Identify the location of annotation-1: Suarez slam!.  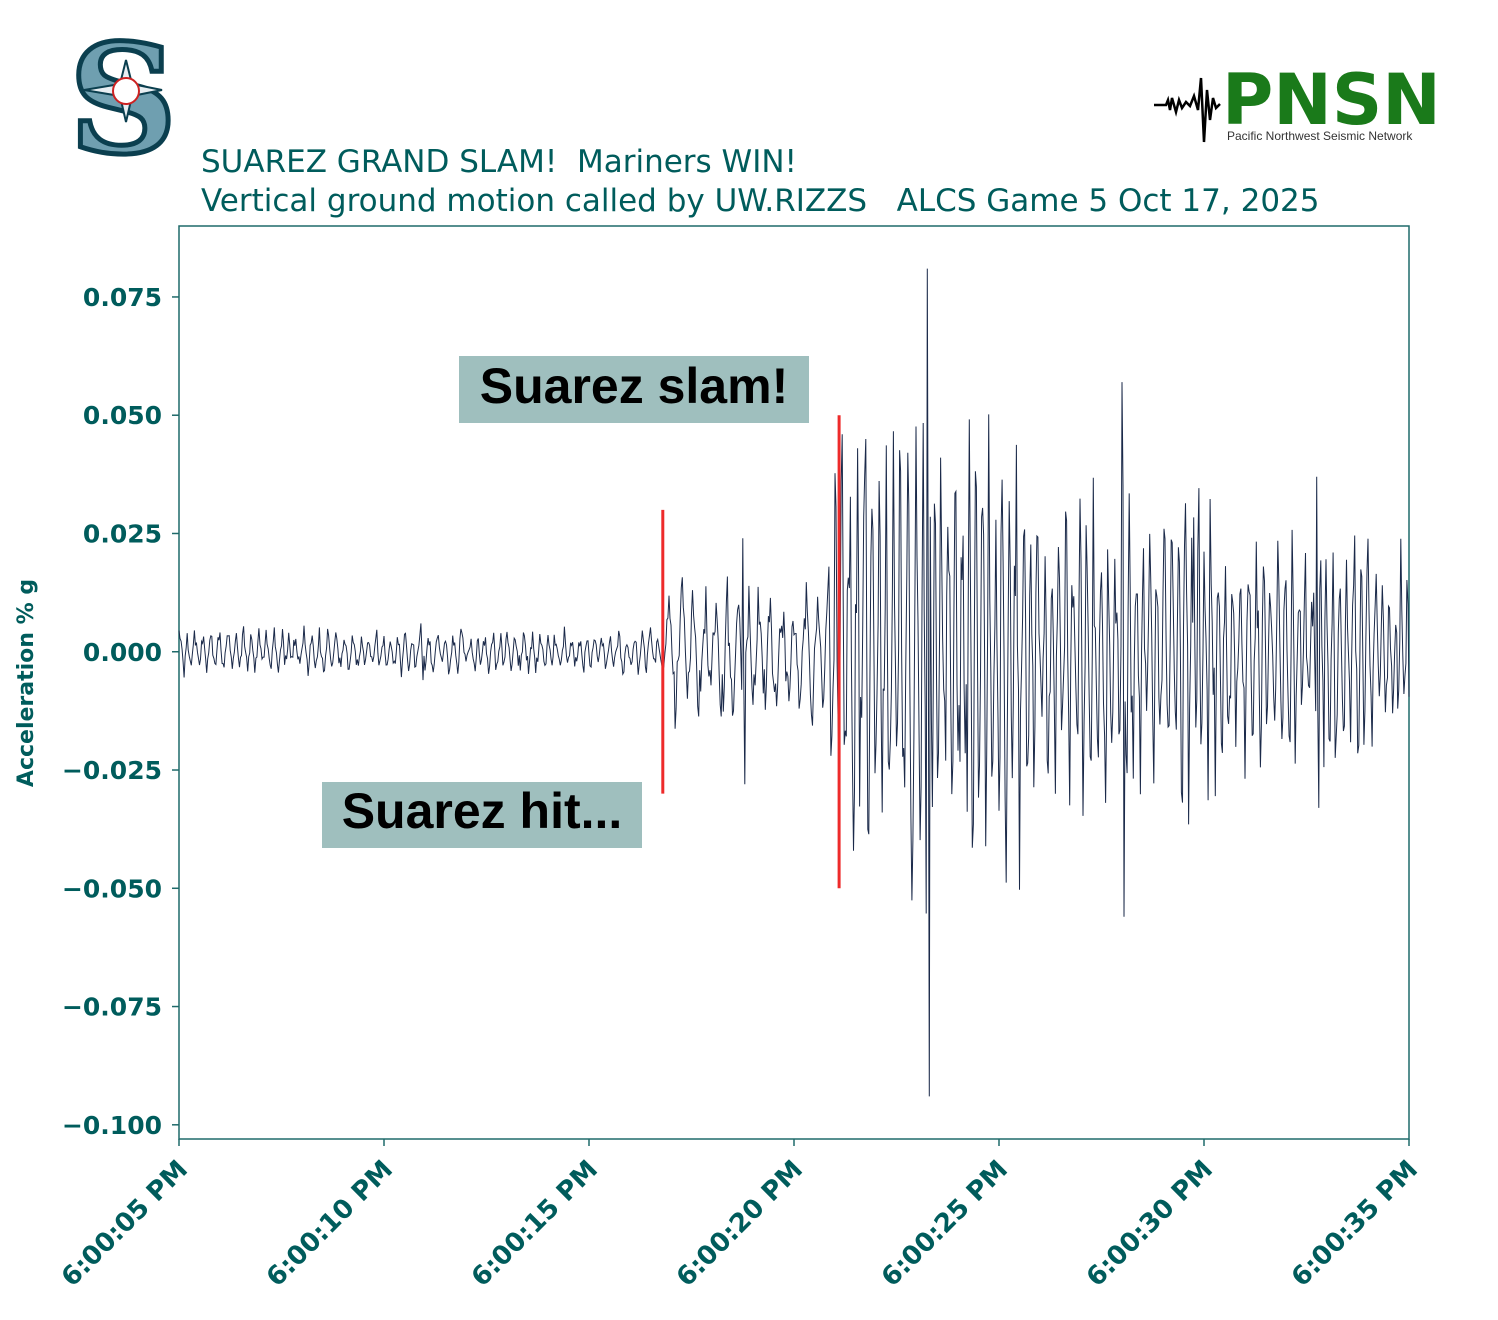
(634, 389).